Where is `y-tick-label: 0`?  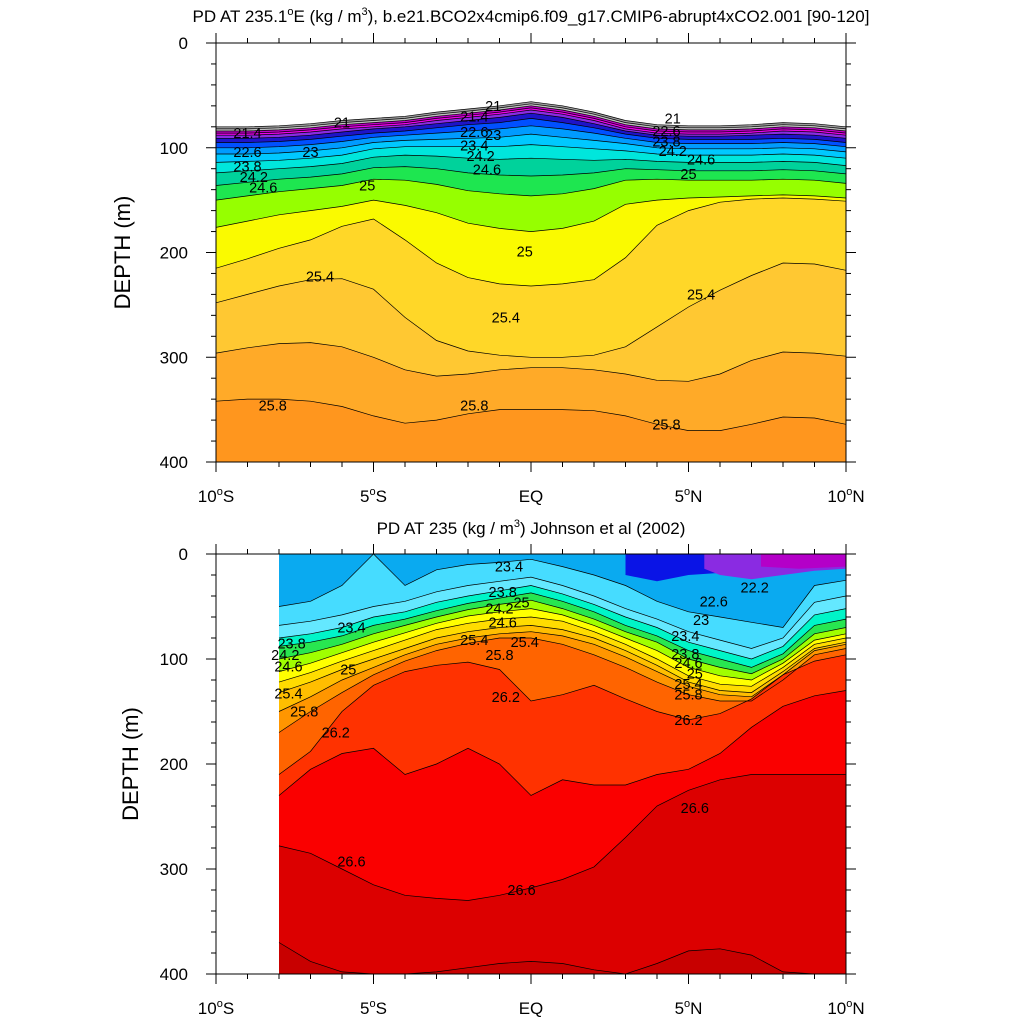
y-tick-label: 0 is located at coordinates (183, 43).